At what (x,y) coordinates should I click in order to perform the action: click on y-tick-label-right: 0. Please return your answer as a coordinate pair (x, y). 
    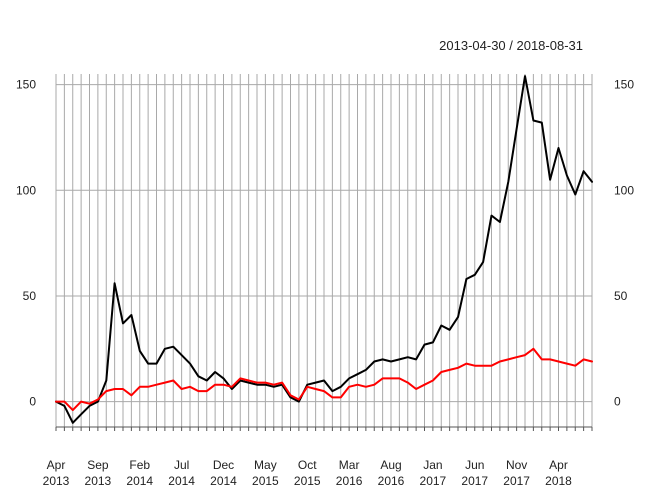
    Looking at the image, I should click on (617, 402).